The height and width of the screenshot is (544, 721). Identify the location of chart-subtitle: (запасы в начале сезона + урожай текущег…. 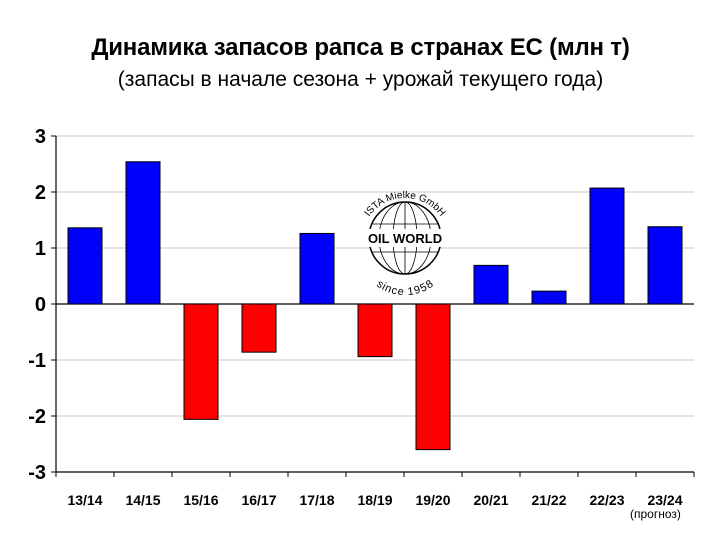
(360, 79).